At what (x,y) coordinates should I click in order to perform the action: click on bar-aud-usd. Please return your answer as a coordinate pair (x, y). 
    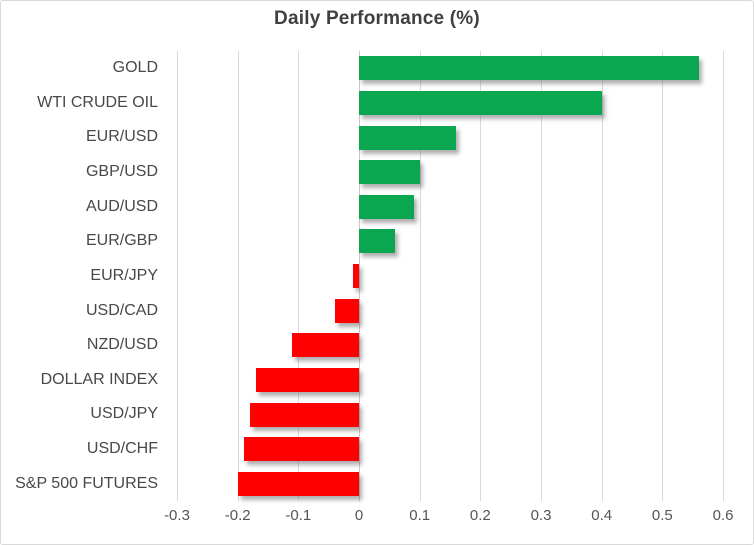
    Looking at the image, I should click on (386, 206).